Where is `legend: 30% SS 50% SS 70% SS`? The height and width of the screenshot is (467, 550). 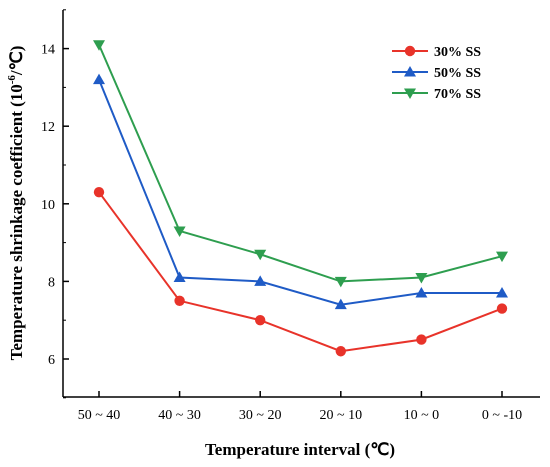 legend: 30% SS 50% SS 70% SS is located at coordinates (436, 73).